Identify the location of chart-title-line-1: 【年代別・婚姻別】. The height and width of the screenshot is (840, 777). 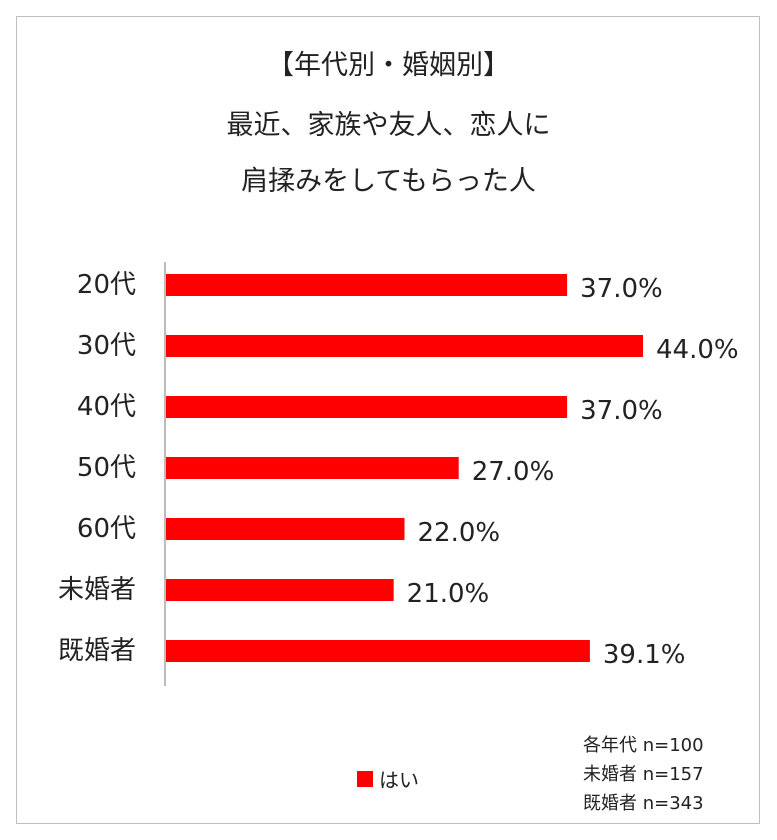
(388, 65).